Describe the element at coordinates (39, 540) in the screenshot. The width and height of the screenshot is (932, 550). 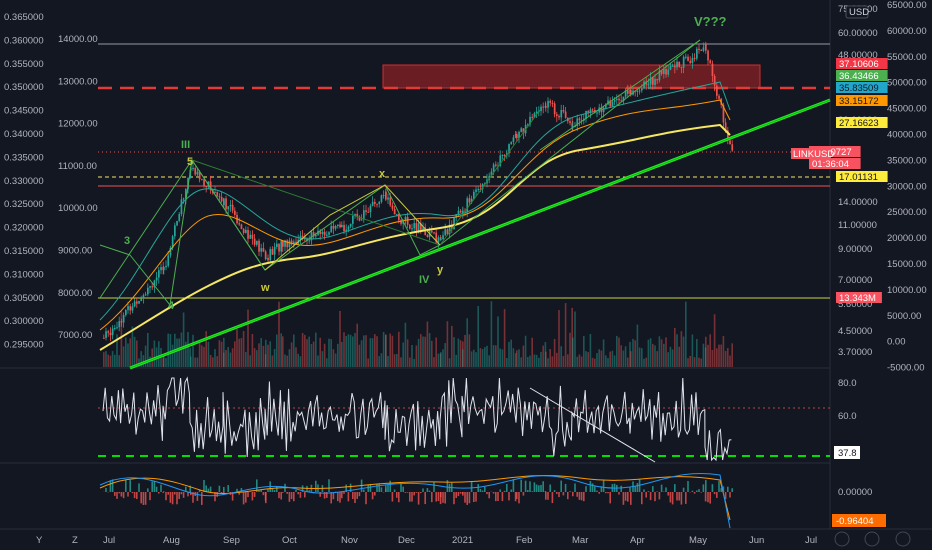
I see `timezone-button: Y` at that location.